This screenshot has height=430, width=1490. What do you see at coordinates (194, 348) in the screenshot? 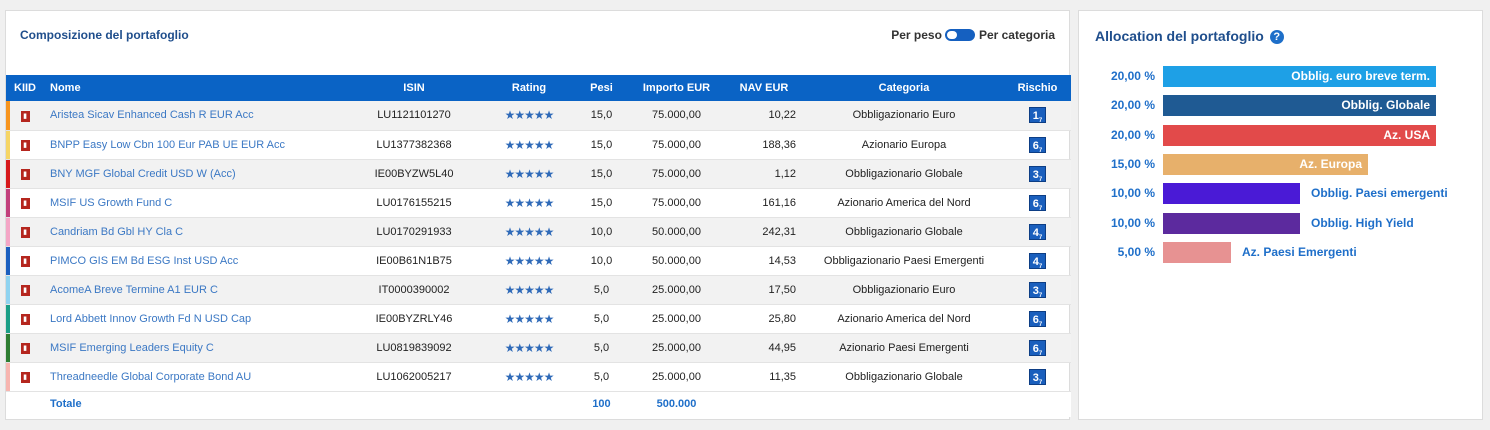
I see `fund-name-link: MSIF Emerging Leaders Equity C` at bounding box center [194, 348].